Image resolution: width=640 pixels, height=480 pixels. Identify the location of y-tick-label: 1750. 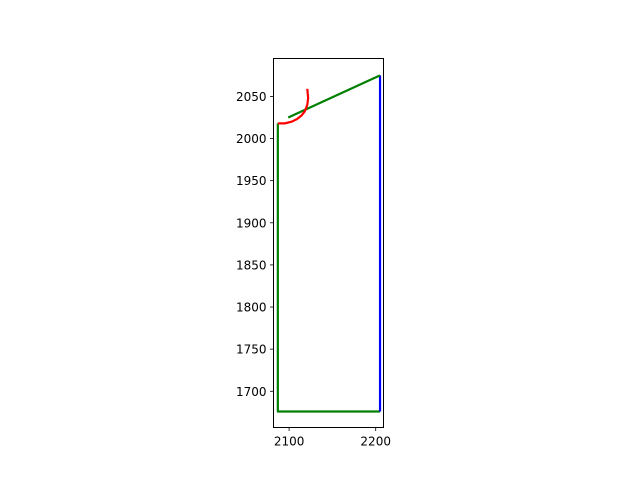
(251, 350).